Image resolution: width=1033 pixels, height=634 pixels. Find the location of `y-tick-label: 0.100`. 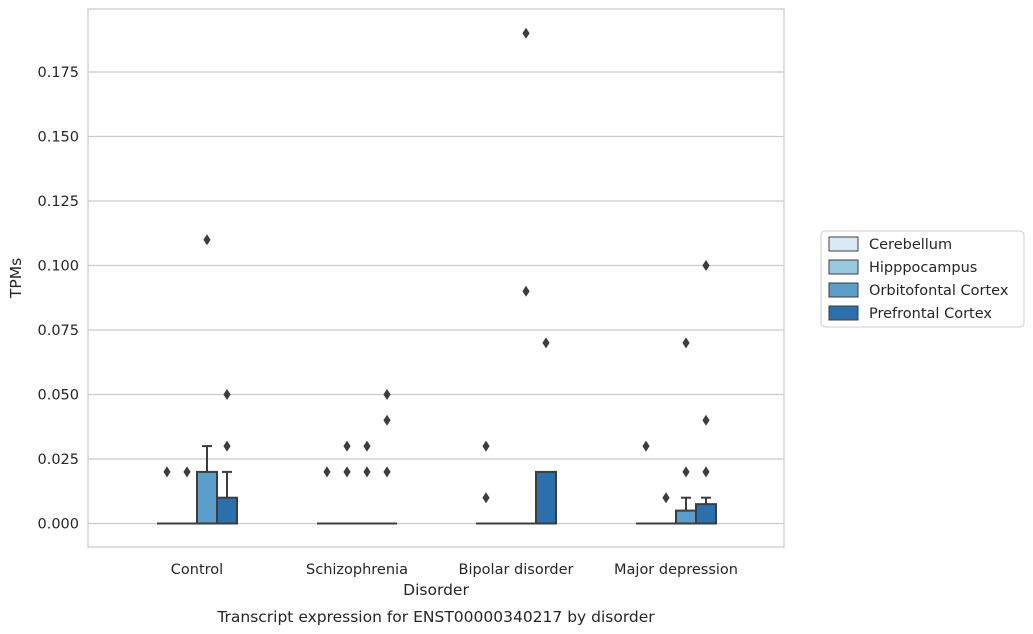

y-tick-label: 0.100 is located at coordinates (58, 267).